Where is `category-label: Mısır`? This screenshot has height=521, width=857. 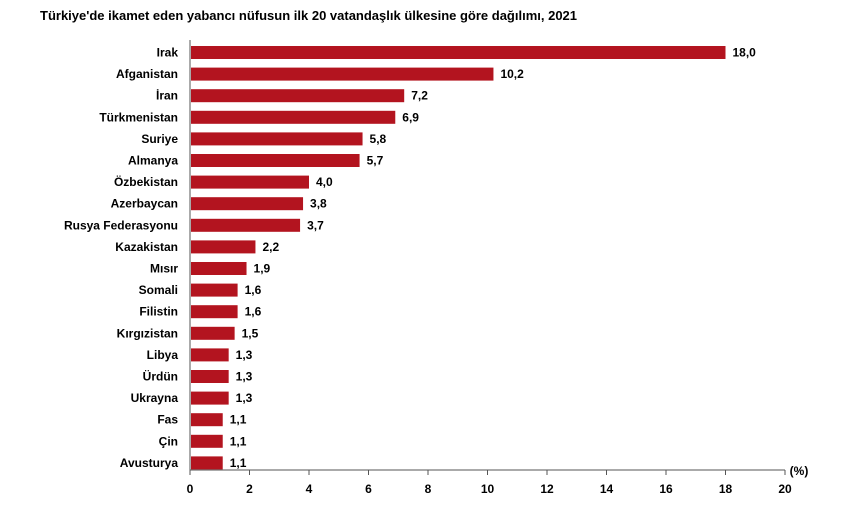 category-label: Mısır is located at coordinates (164, 269).